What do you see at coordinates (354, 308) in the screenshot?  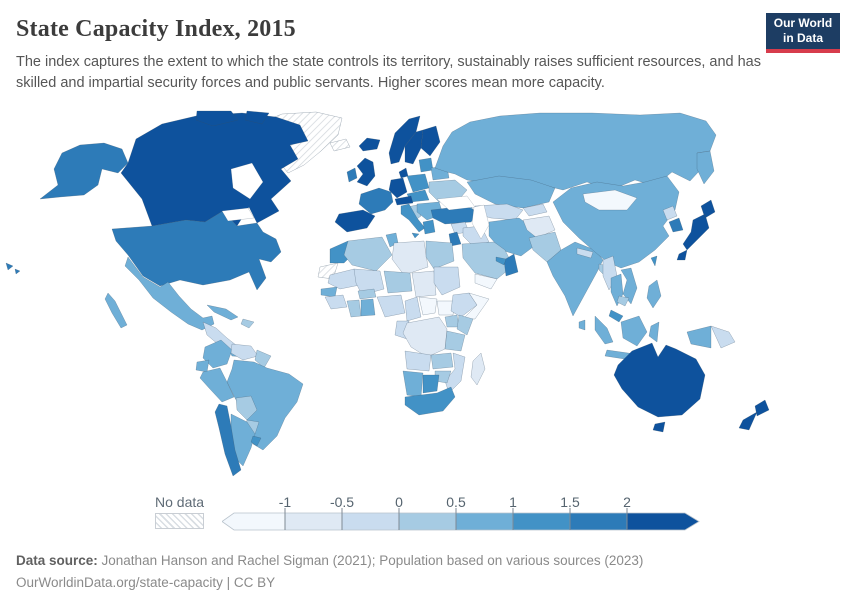 I see `country-ivory-coast` at bounding box center [354, 308].